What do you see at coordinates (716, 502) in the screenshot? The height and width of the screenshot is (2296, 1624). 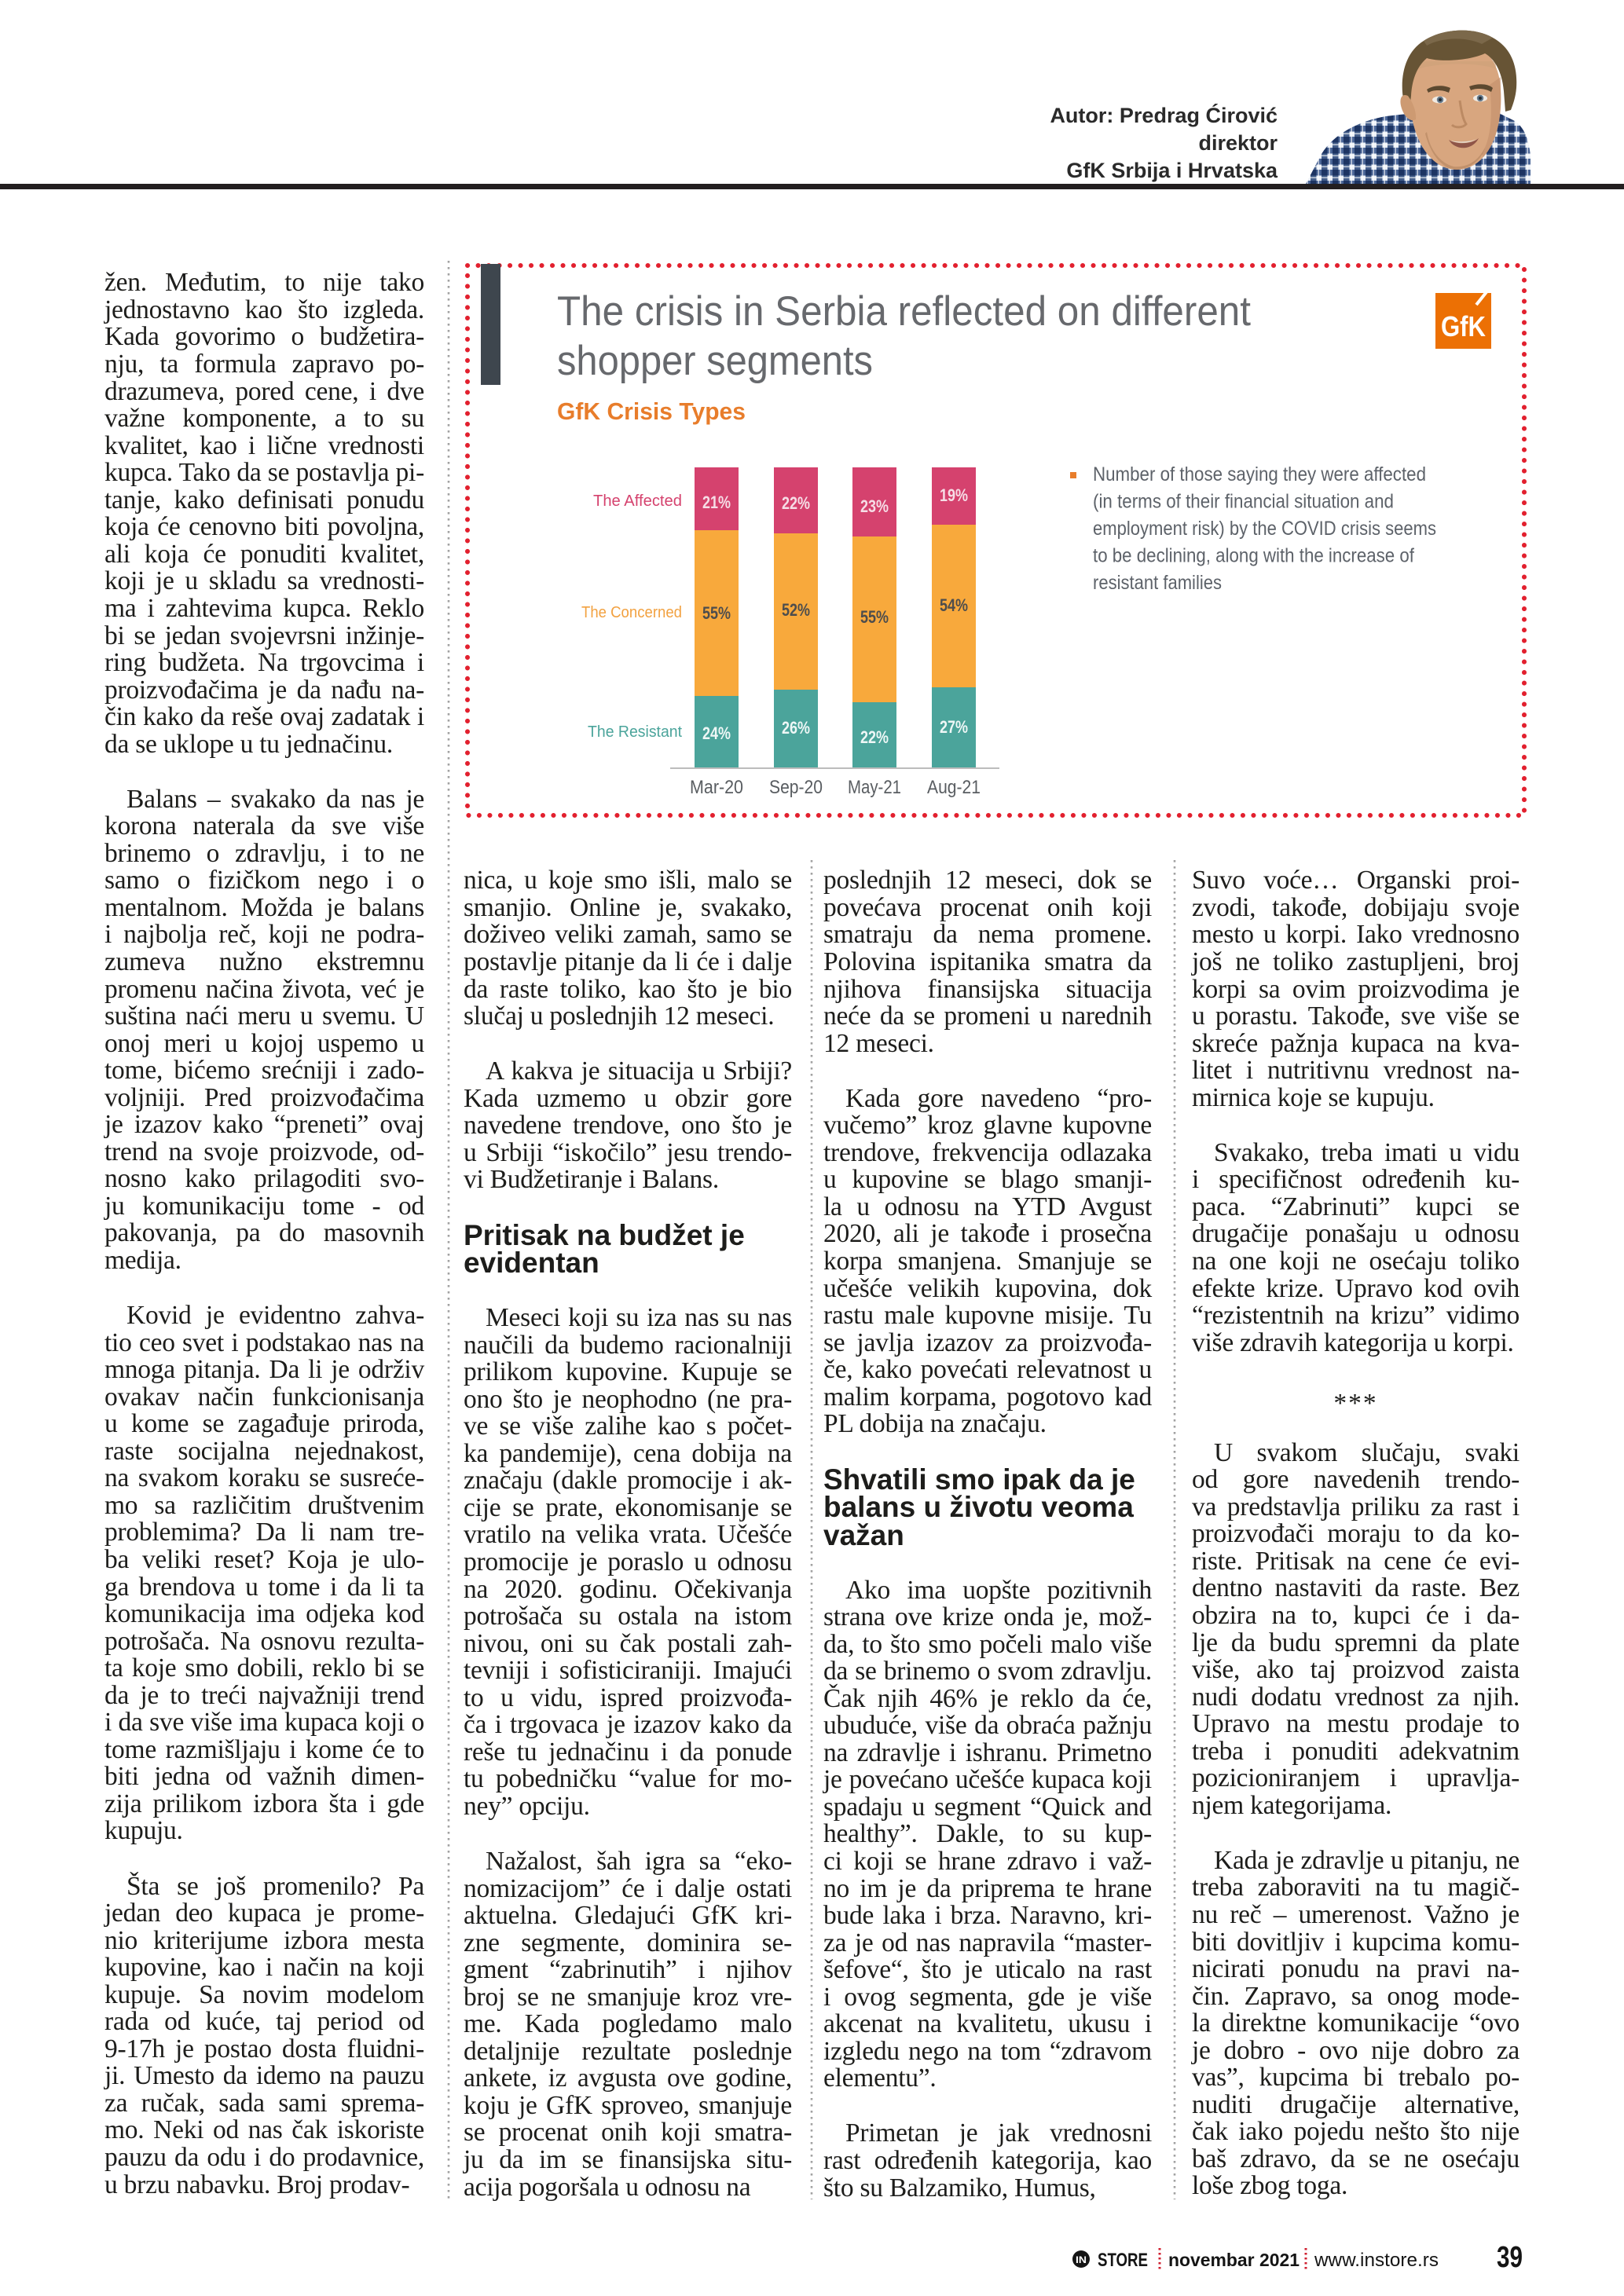 I see `svg-text: 21%` at bounding box center [716, 502].